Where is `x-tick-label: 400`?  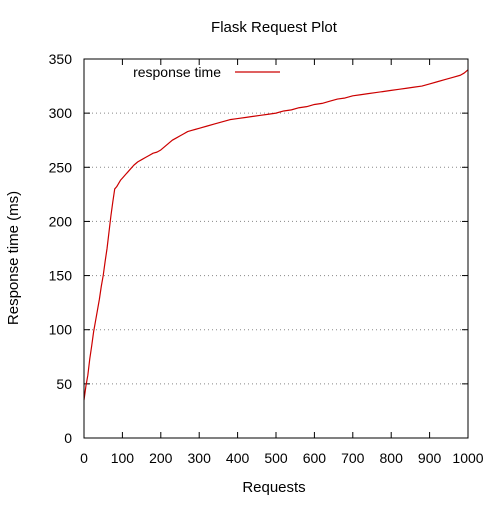
x-tick-label: 400 is located at coordinates (238, 458).